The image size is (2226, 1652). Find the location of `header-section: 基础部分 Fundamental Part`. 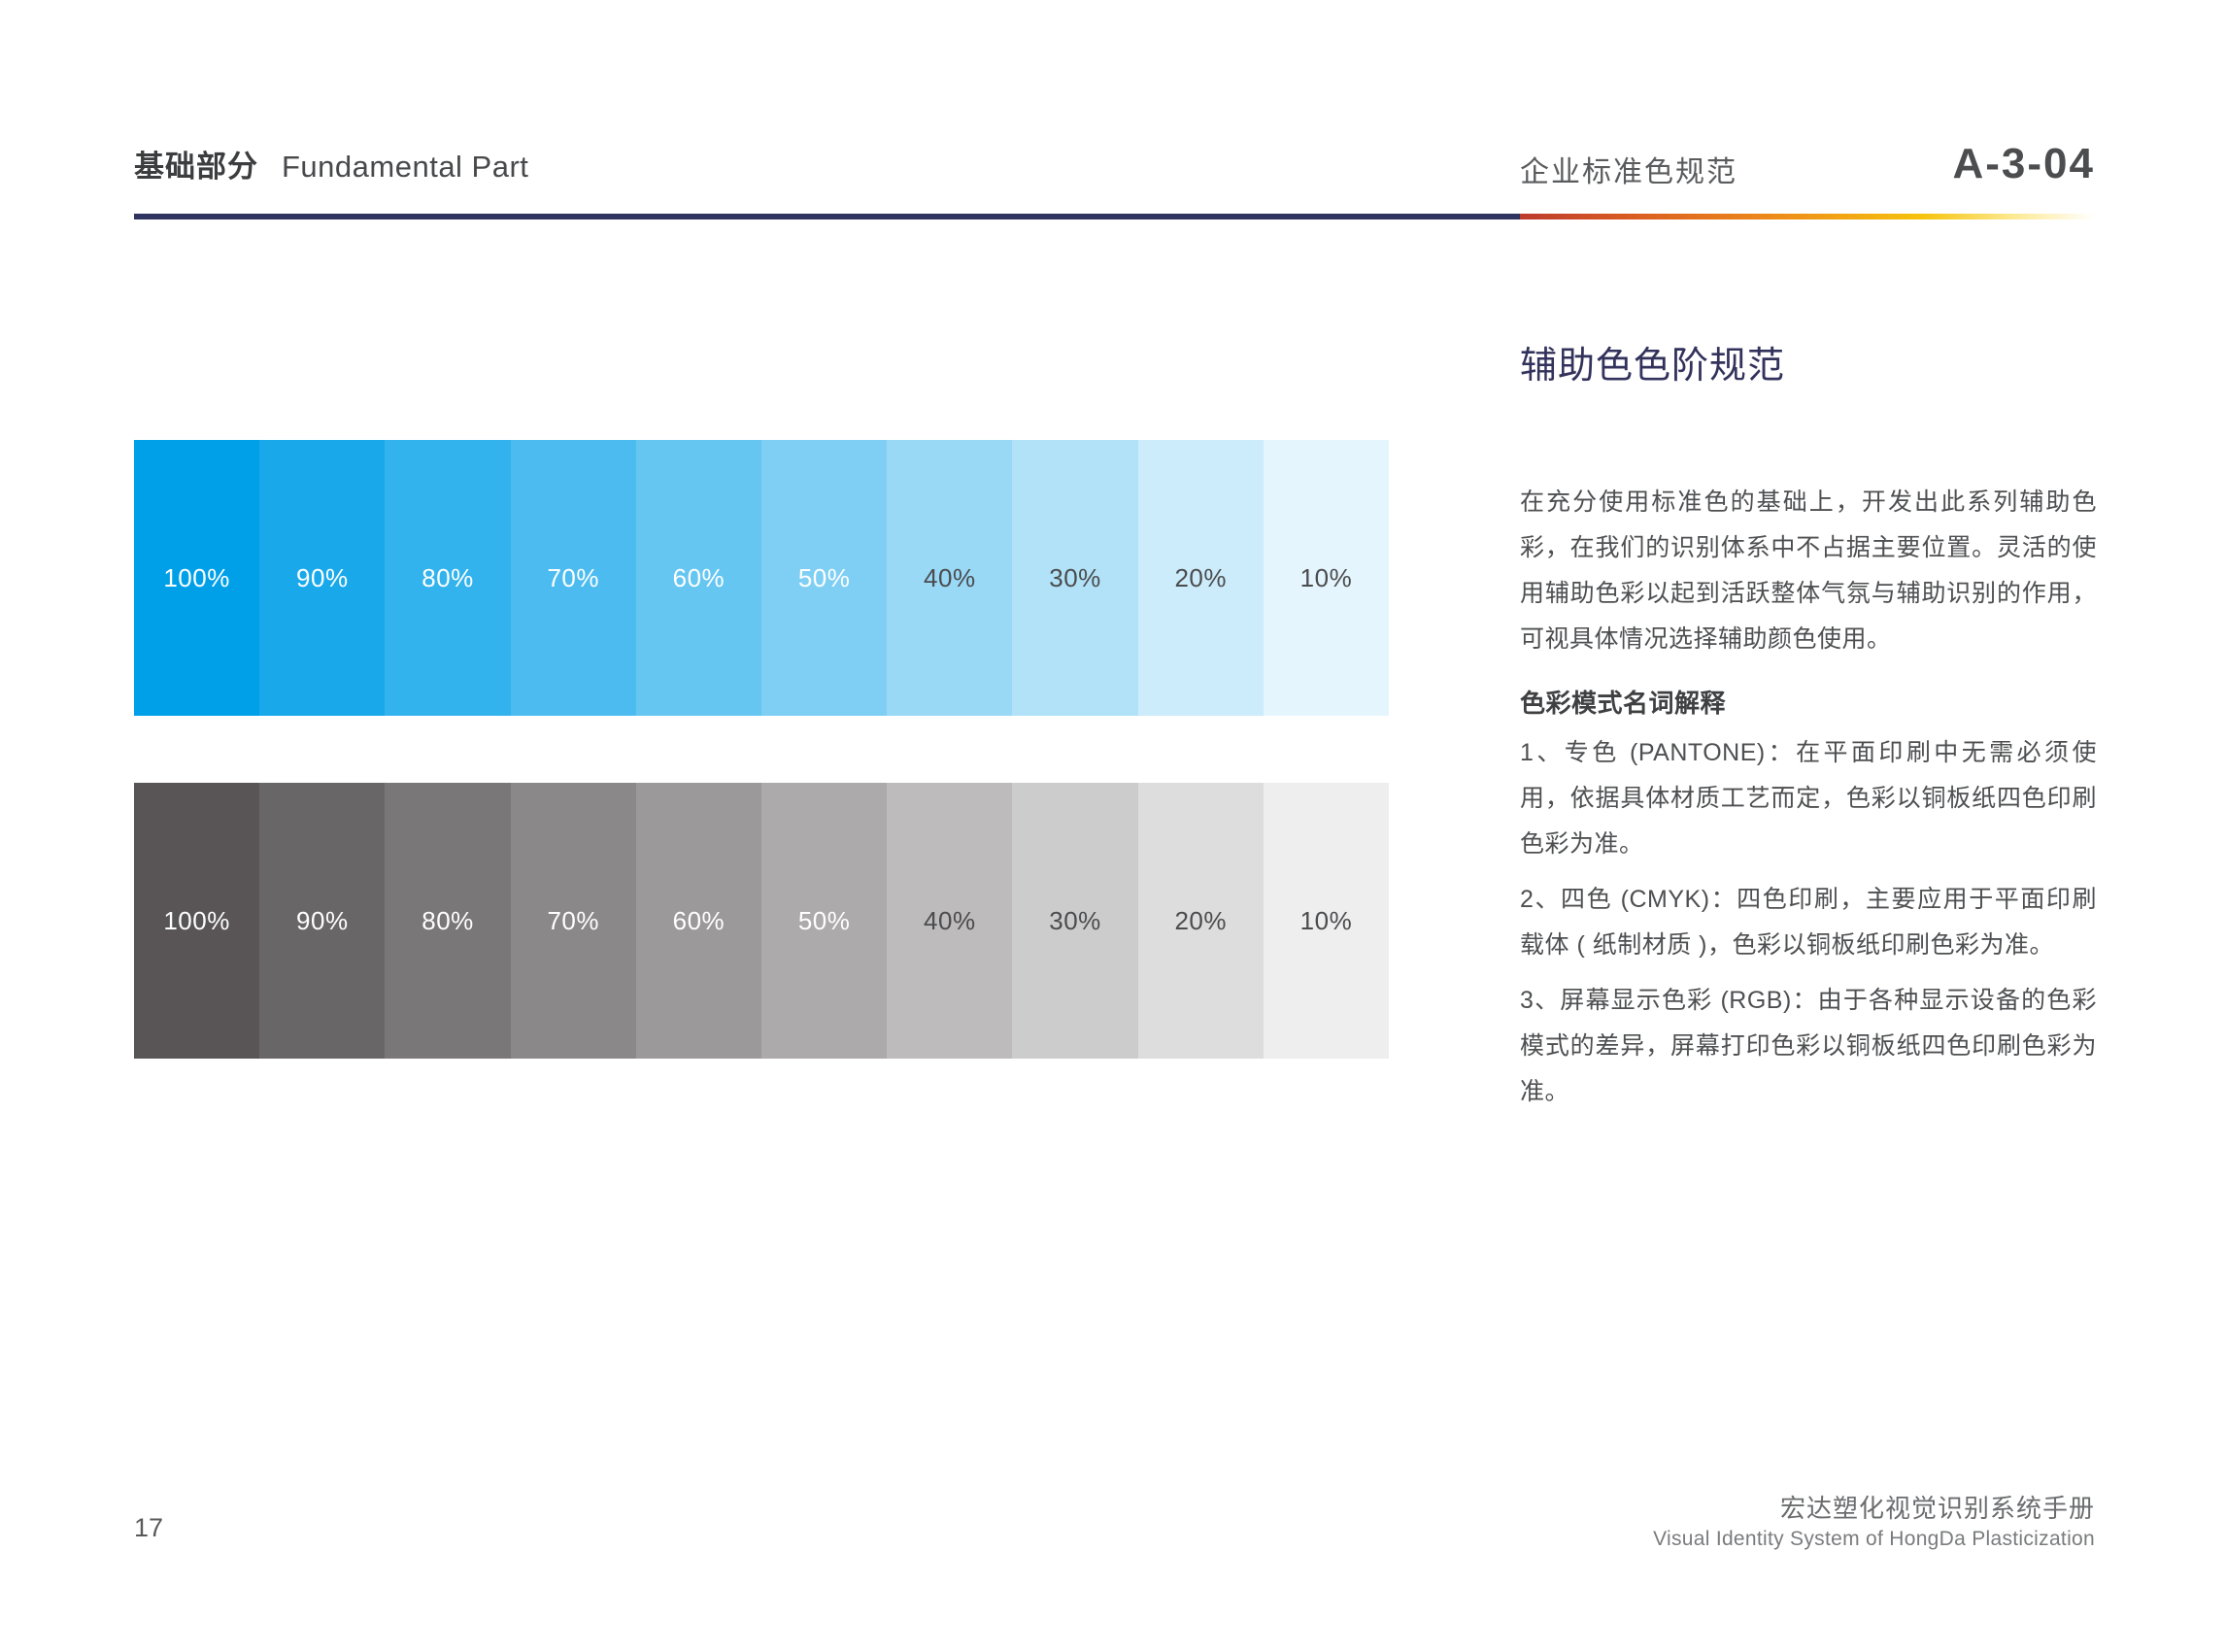

header-section: 基础部分 Fundamental Part is located at coordinates (331, 163).